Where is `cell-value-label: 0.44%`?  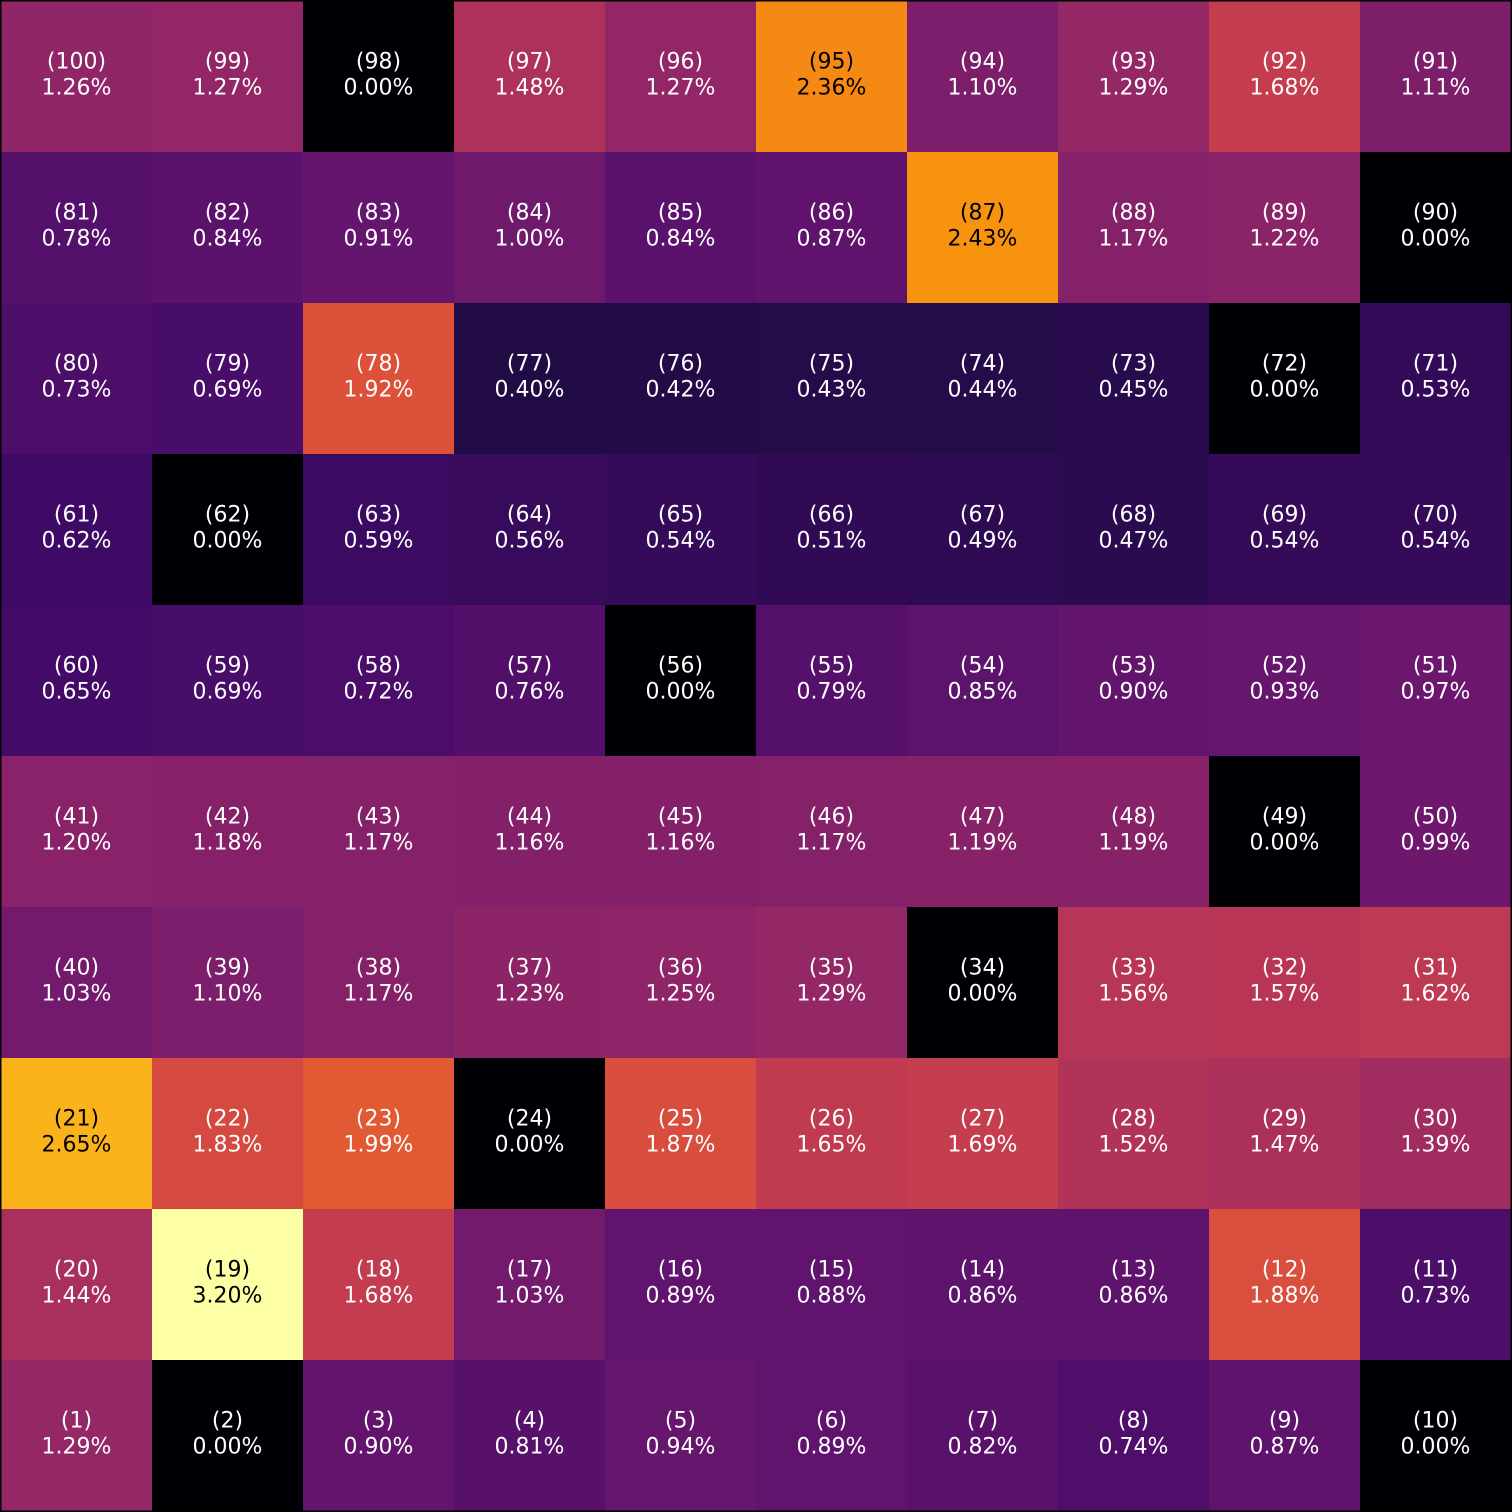 cell-value-label: 0.44% is located at coordinates (983, 390).